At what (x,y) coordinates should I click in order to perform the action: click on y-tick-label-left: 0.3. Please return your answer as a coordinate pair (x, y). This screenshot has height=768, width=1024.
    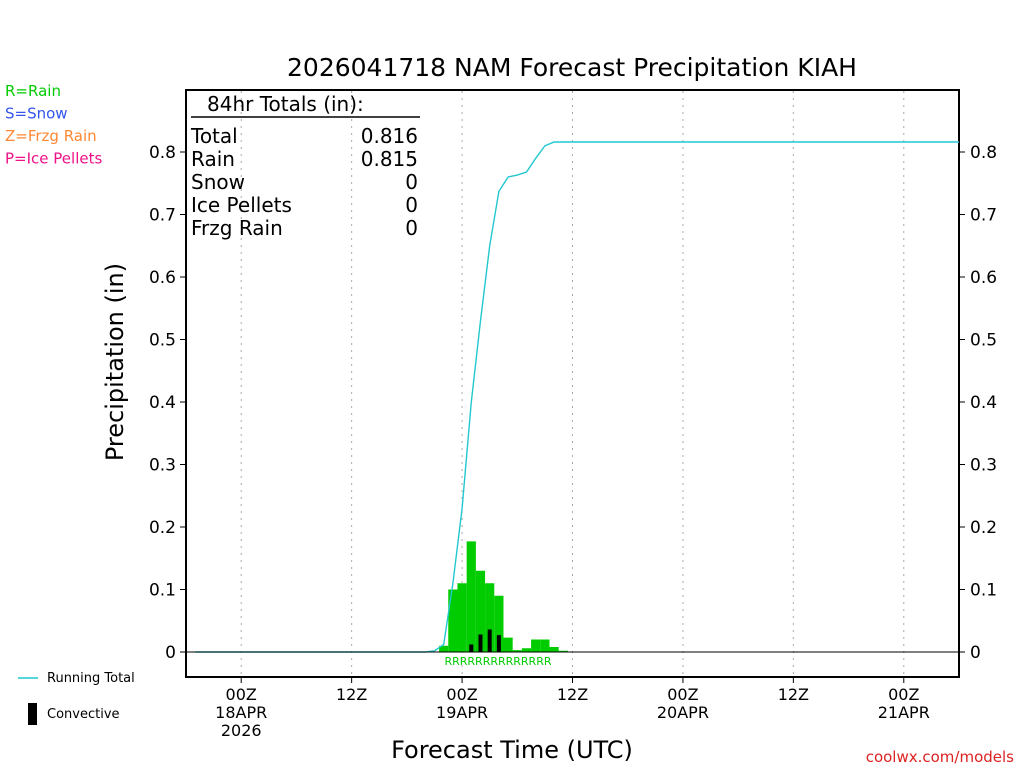
    Looking at the image, I should click on (162, 466).